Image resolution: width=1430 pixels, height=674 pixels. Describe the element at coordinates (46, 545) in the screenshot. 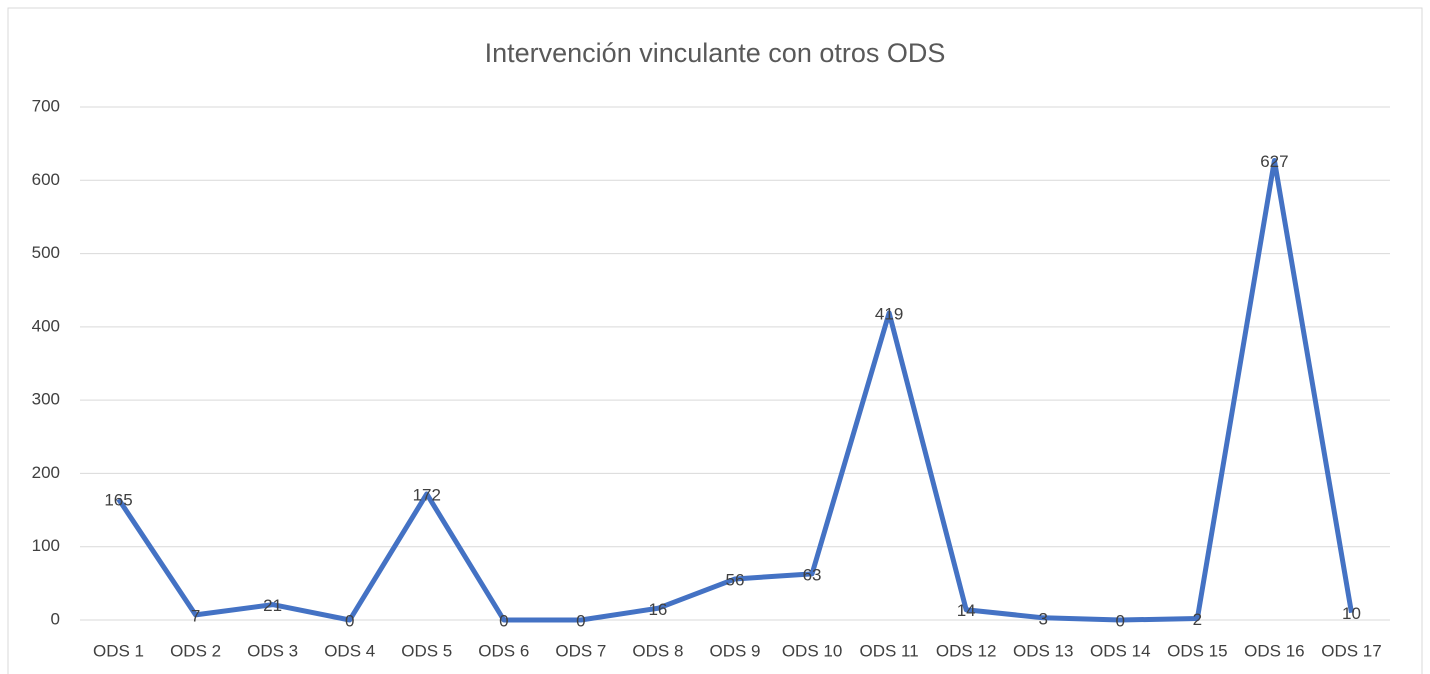

I see `y-tick-label: 100` at that location.